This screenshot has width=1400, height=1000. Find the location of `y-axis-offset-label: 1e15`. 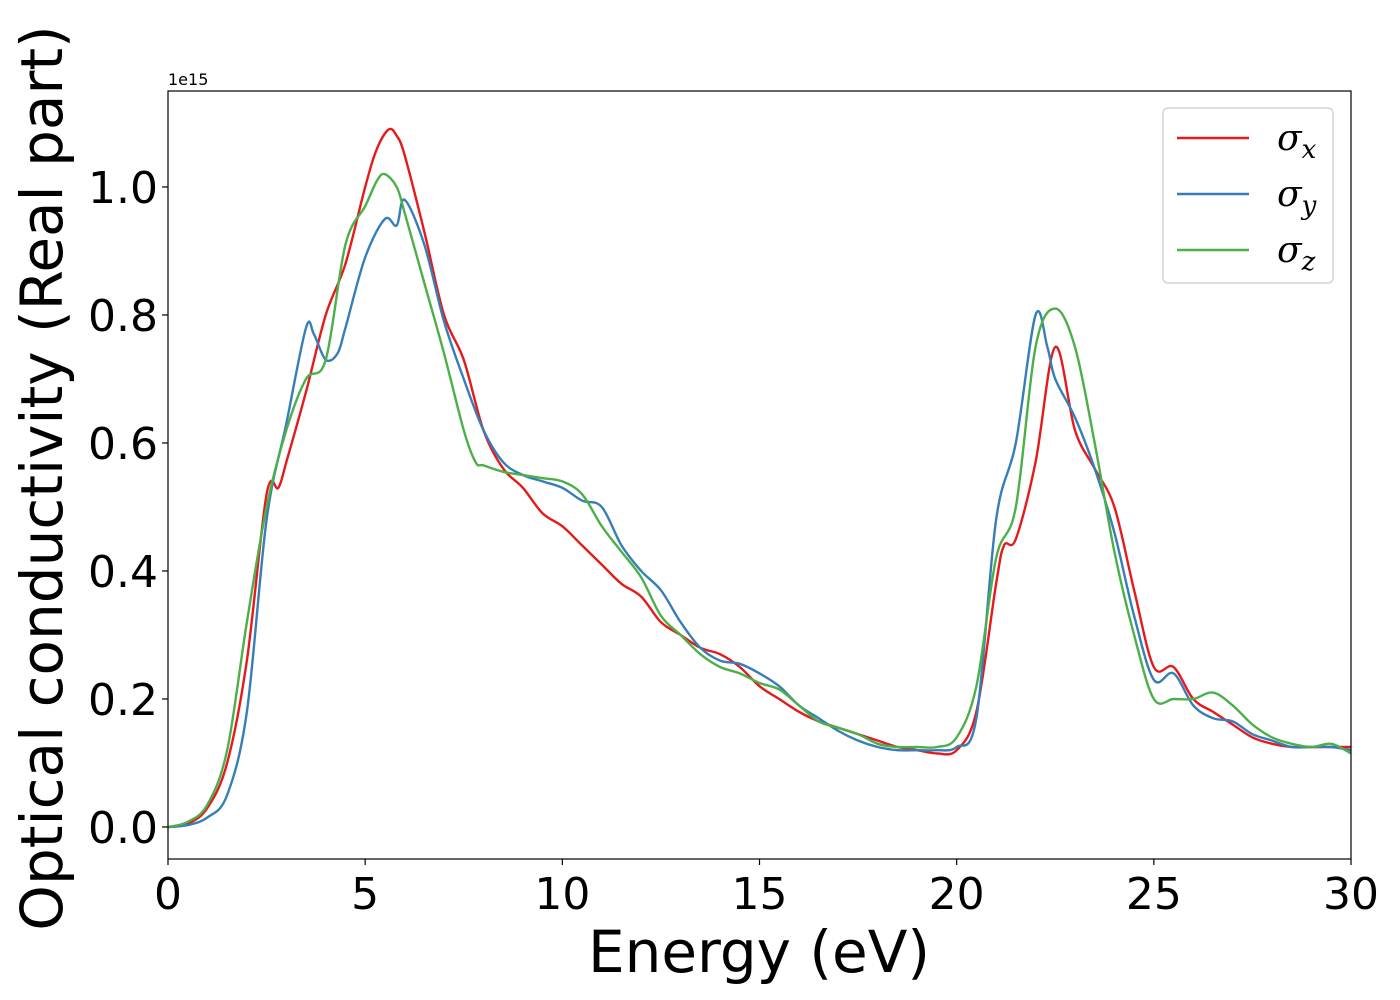

y-axis-offset-label: 1e15 is located at coordinates (188, 79).